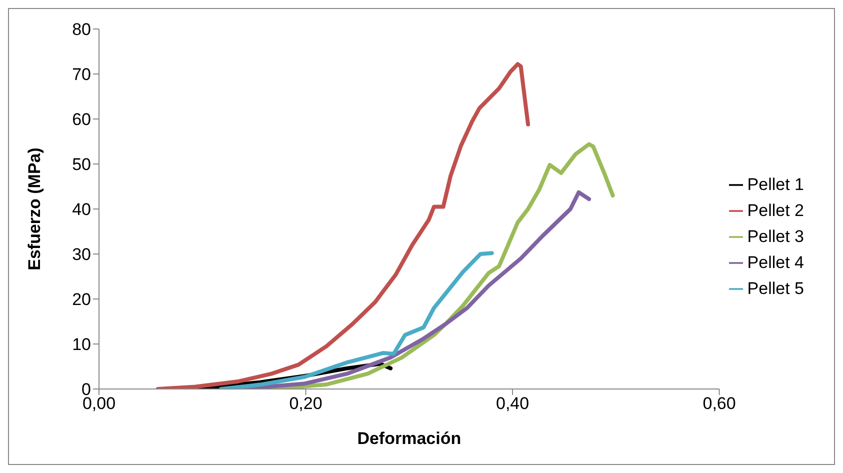 This screenshot has width=843, height=473. I want to click on y-tick-label: 30, so click(81, 254).